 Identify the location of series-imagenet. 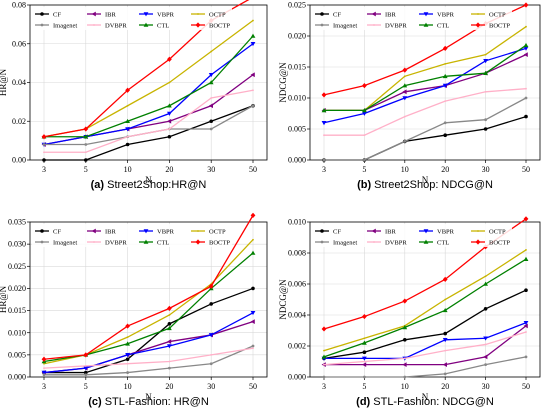
(425, 367).